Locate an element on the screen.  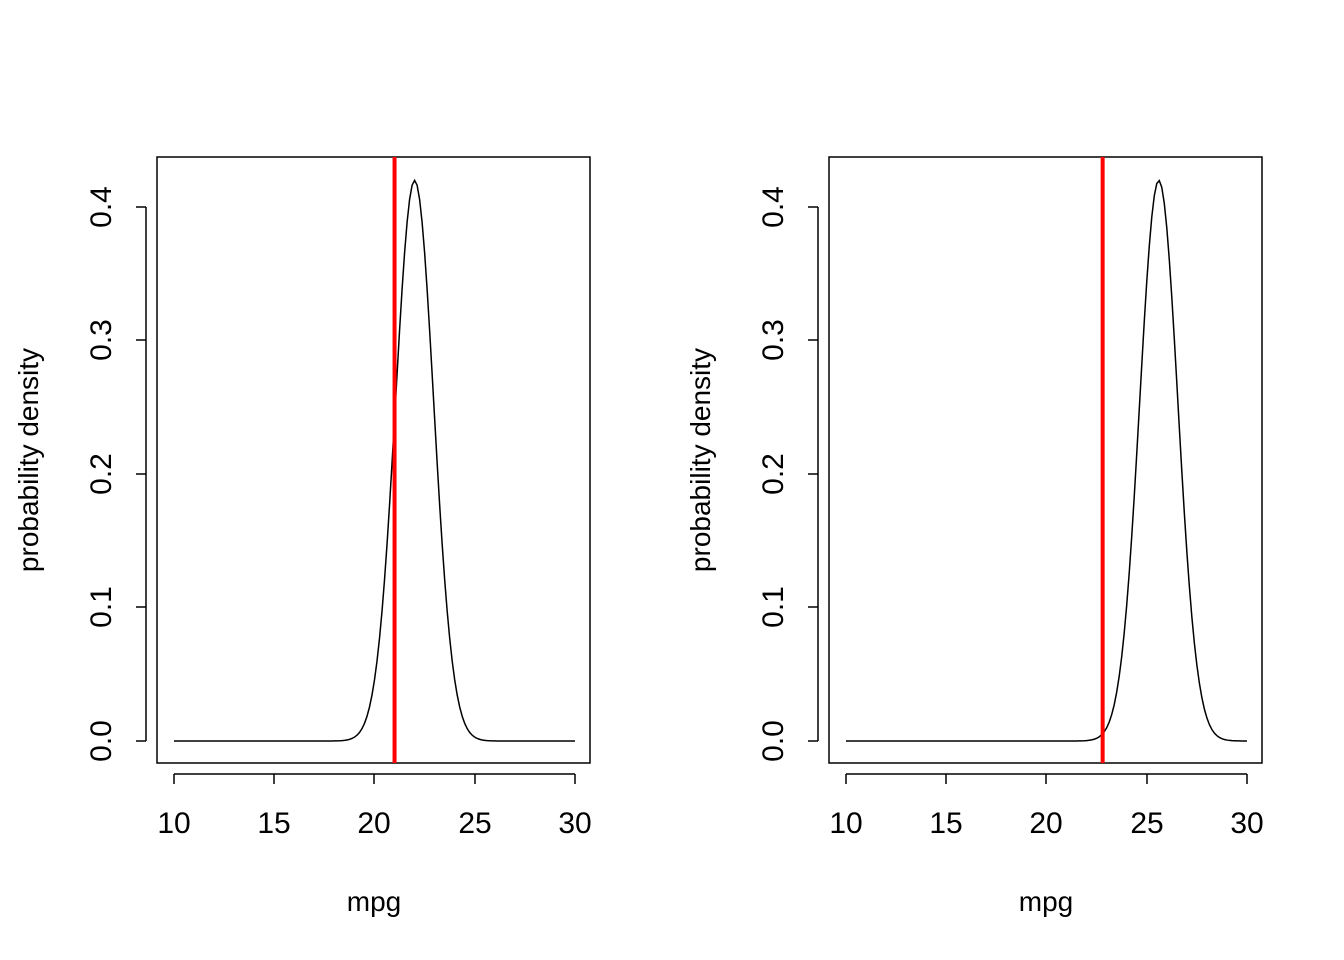
x-tick-label-1-4: 25 is located at coordinates (474, 823).